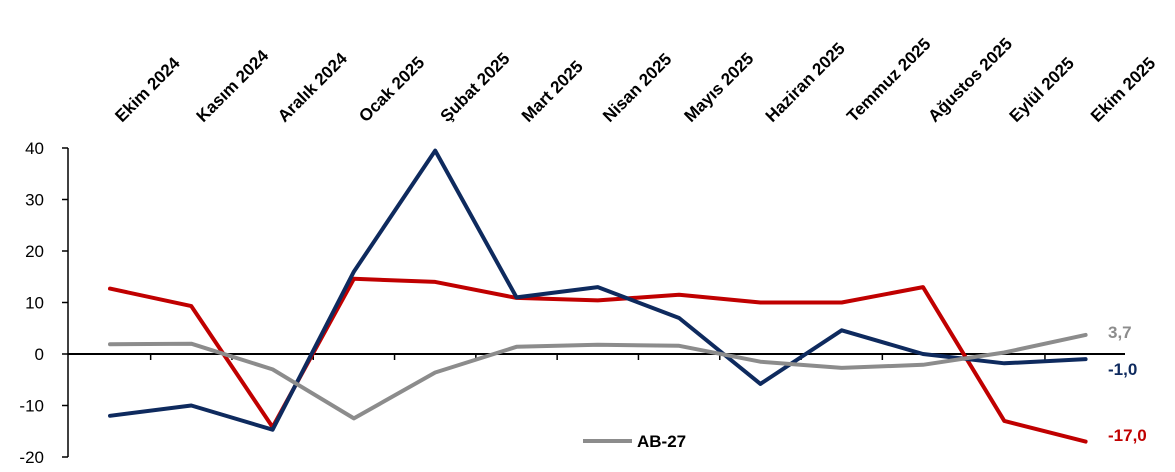  What do you see at coordinates (31, 406) in the screenshot?
I see `y-tick-label: -10` at bounding box center [31, 406].